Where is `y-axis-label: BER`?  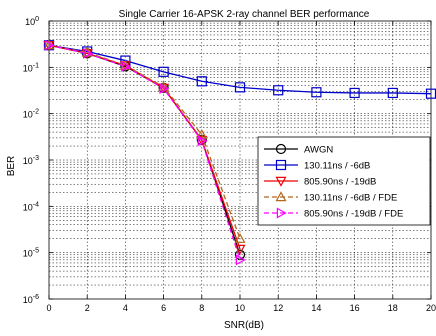 y-axis-label: BER is located at coordinates (11, 166).